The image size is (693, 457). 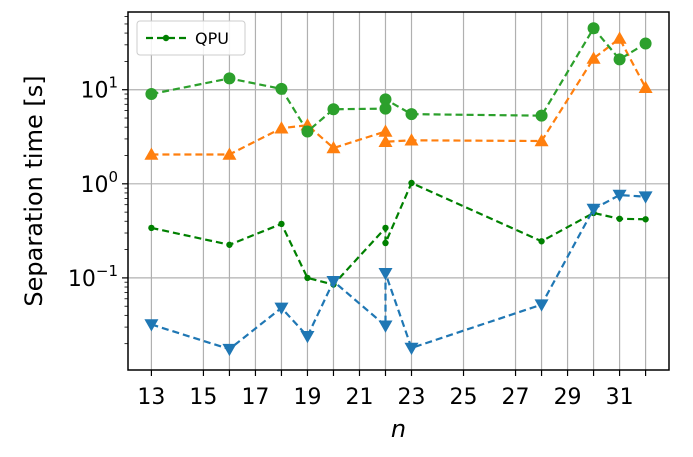 I want to click on x-tick-label: 13, so click(x=151, y=397).